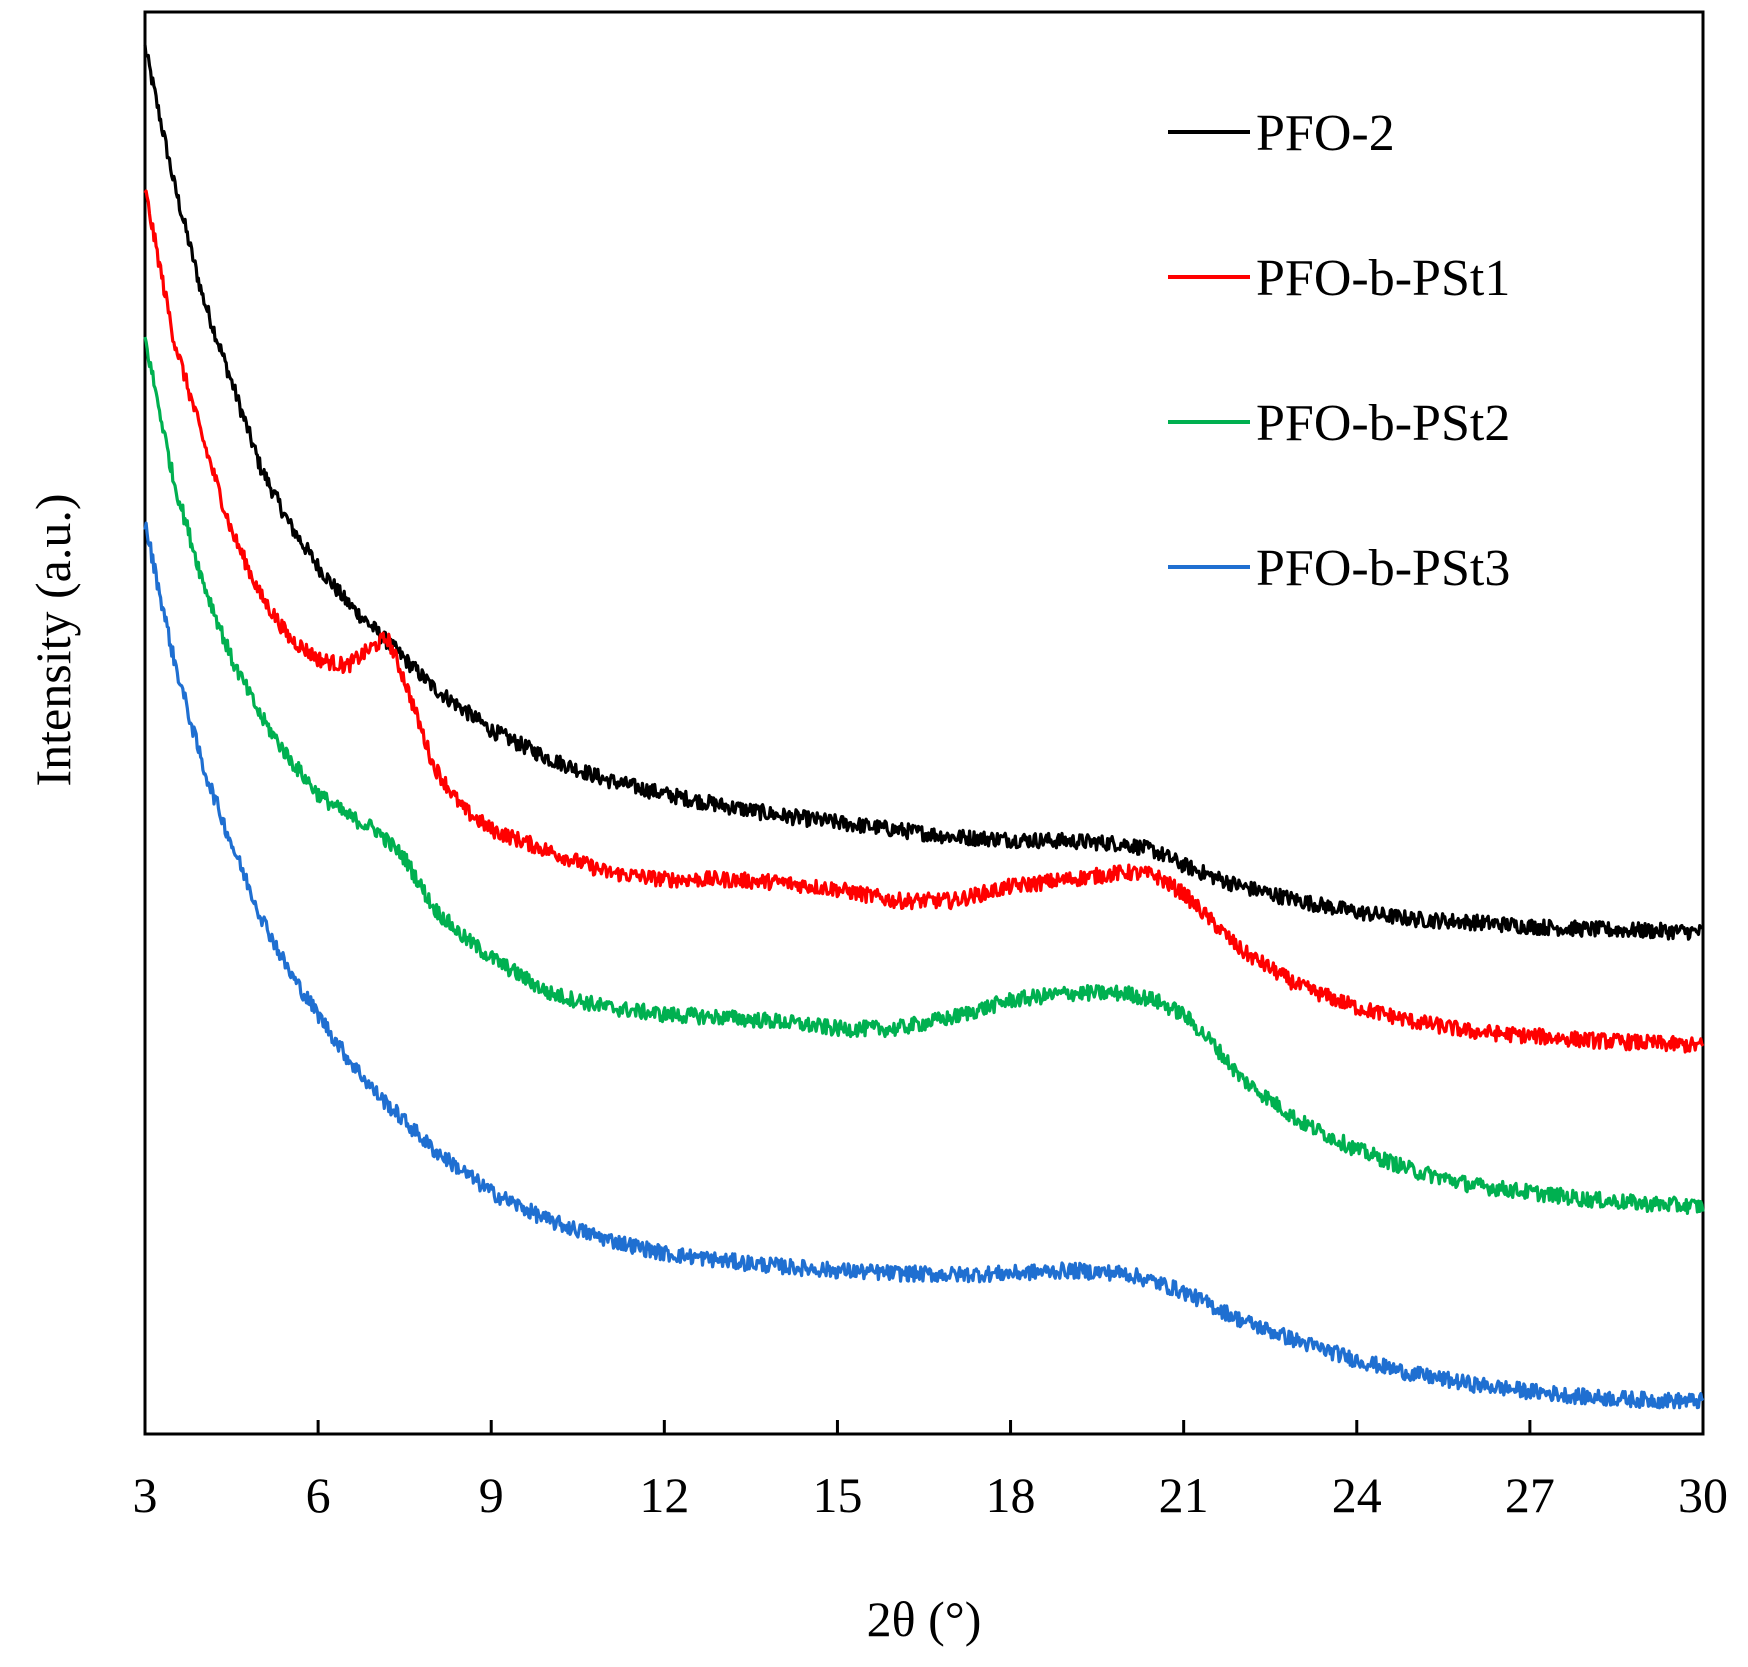  What do you see at coordinates (1325, 133) in the screenshot?
I see `legend-label-pfo-2: PFO-2` at bounding box center [1325, 133].